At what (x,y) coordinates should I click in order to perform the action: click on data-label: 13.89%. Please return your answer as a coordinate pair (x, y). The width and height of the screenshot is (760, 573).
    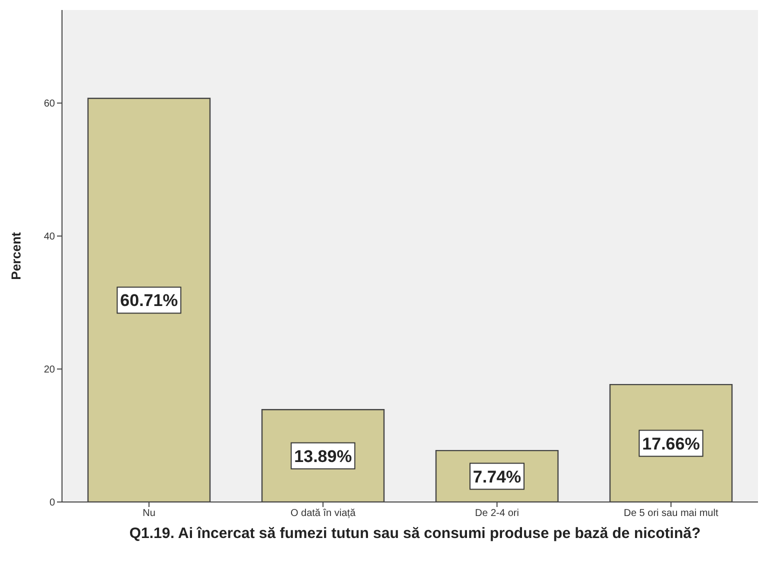
    Looking at the image, I should click on (323, 456).